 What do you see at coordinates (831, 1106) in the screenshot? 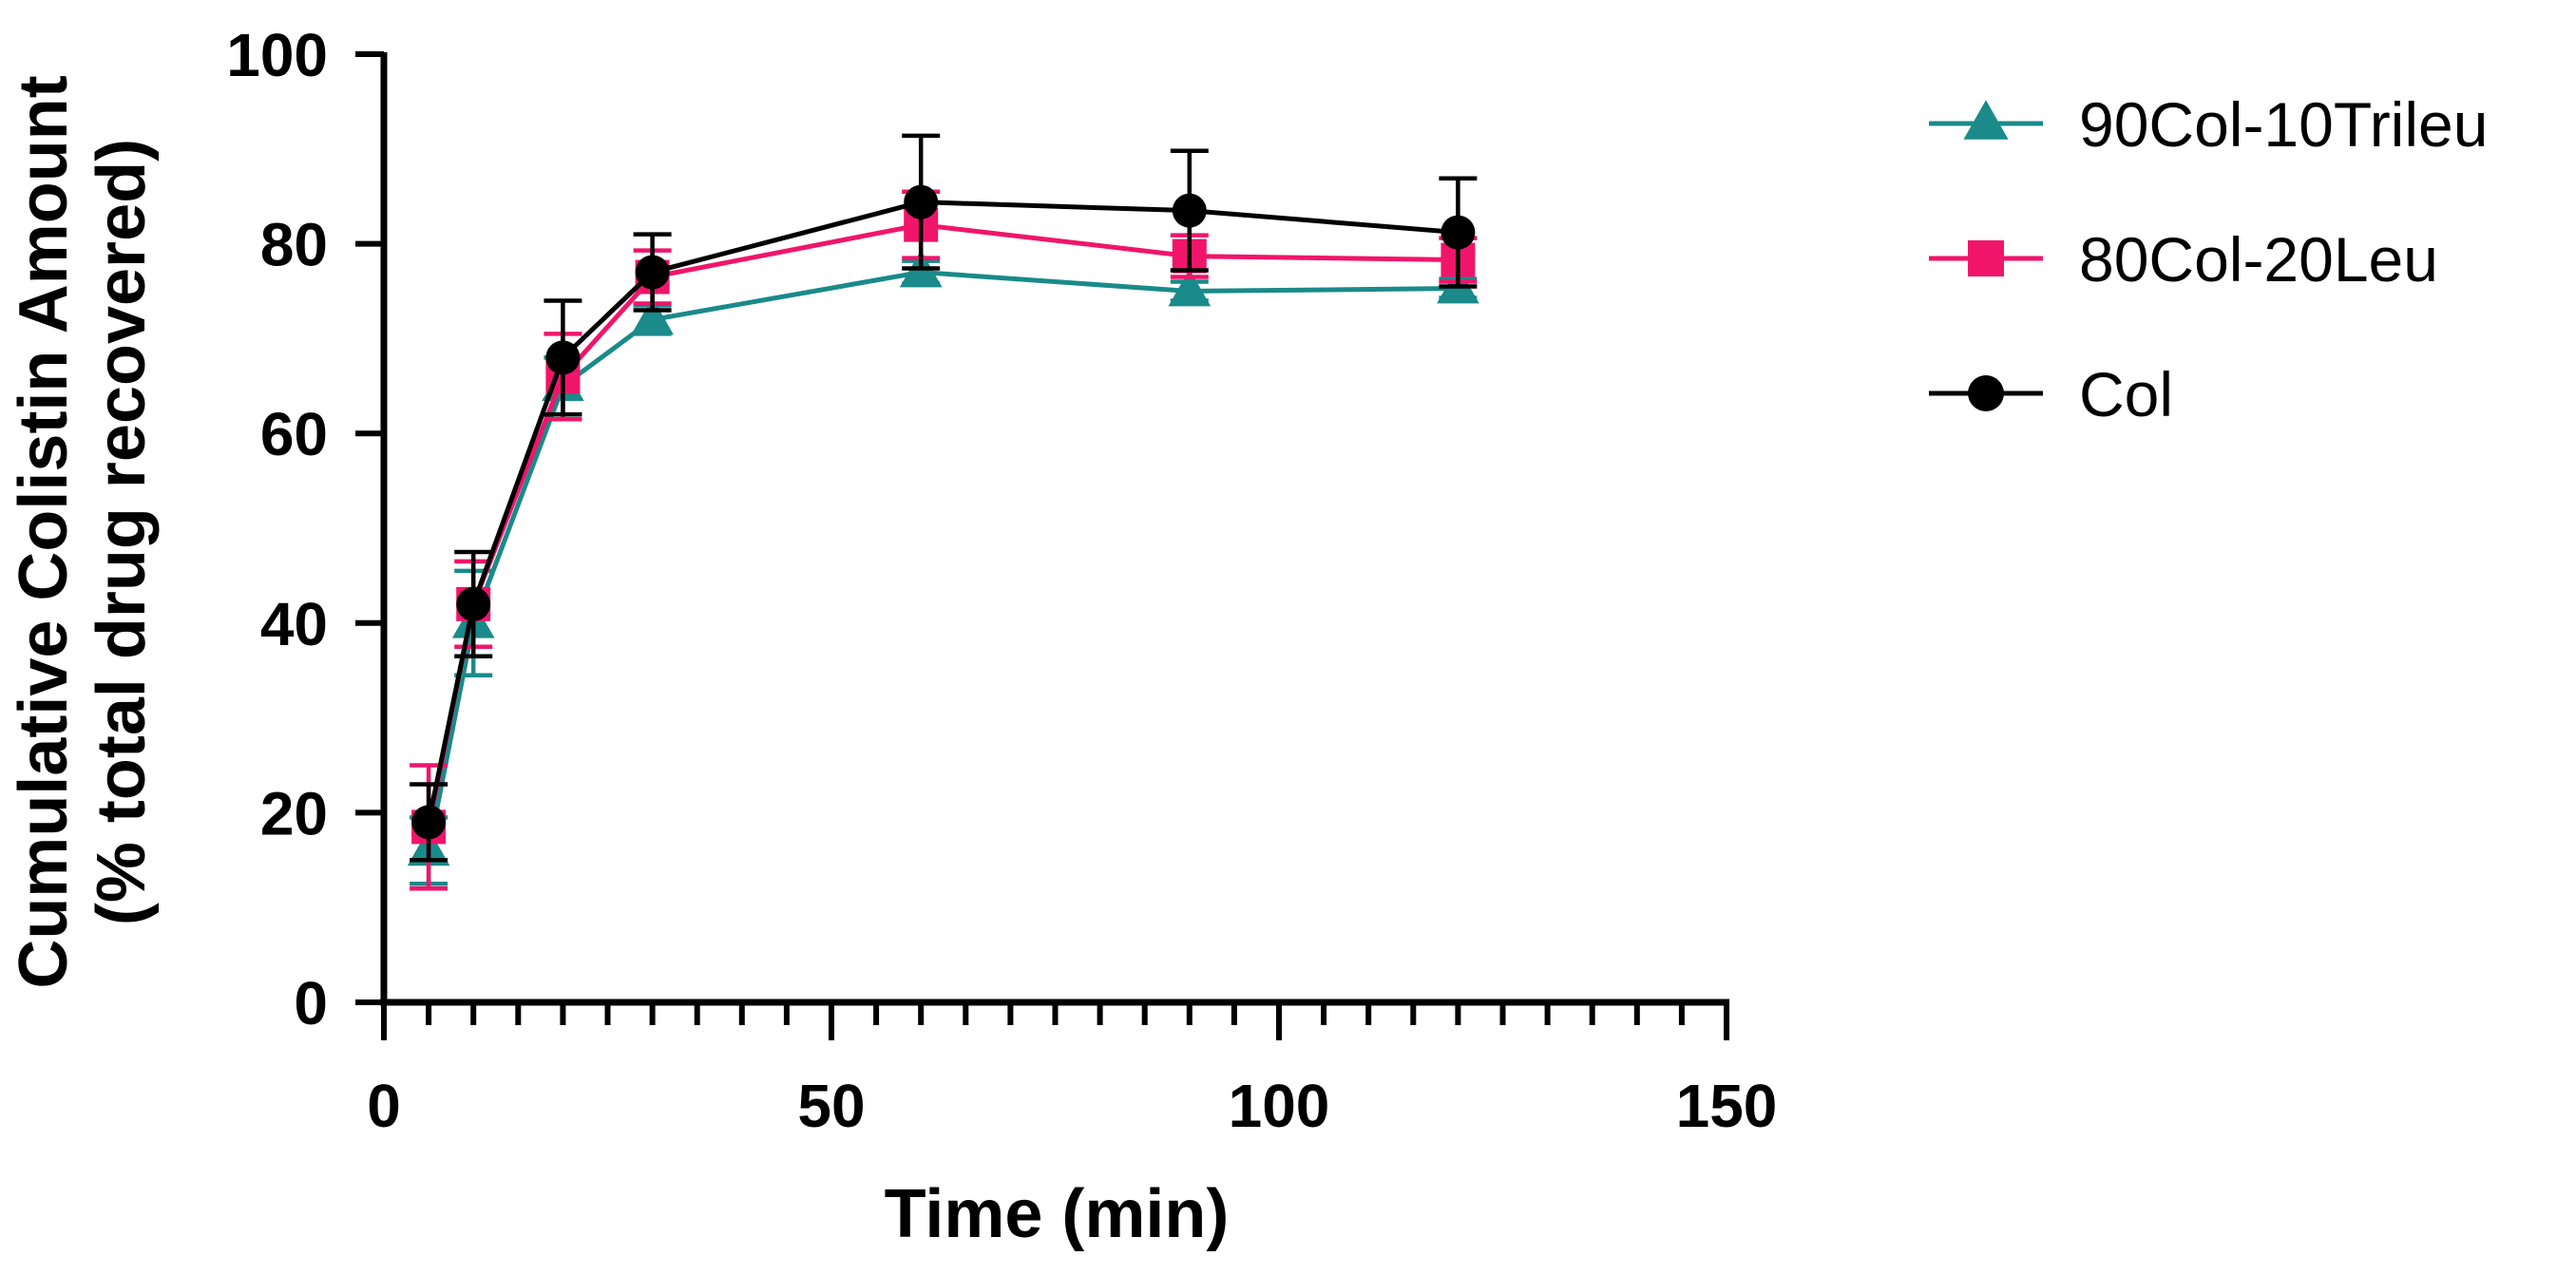
I see `x-tick-label: 50` at bounding box center [831, 1106].